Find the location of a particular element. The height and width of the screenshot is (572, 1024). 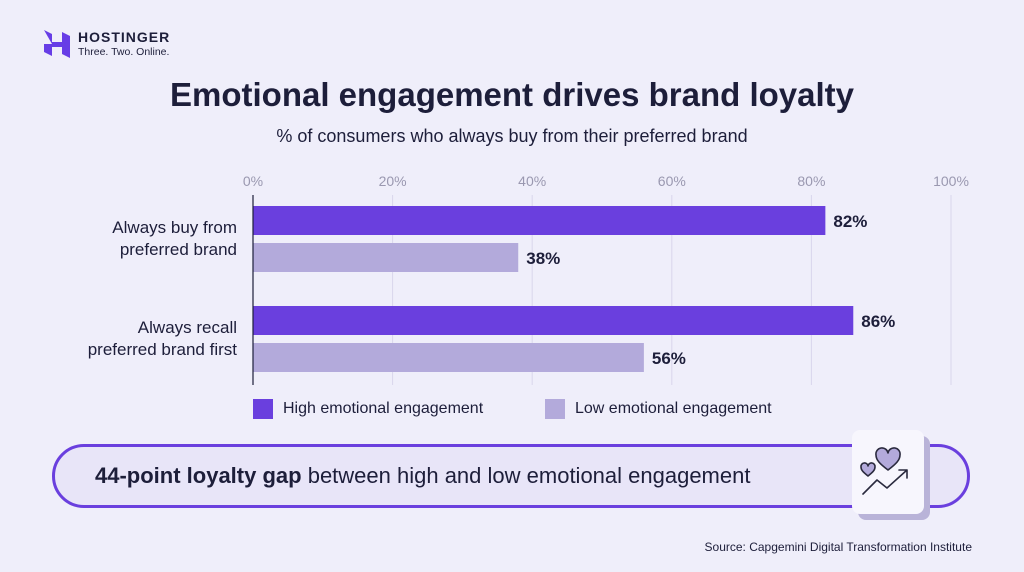

callout-banner is located at coordinates (511, 476).